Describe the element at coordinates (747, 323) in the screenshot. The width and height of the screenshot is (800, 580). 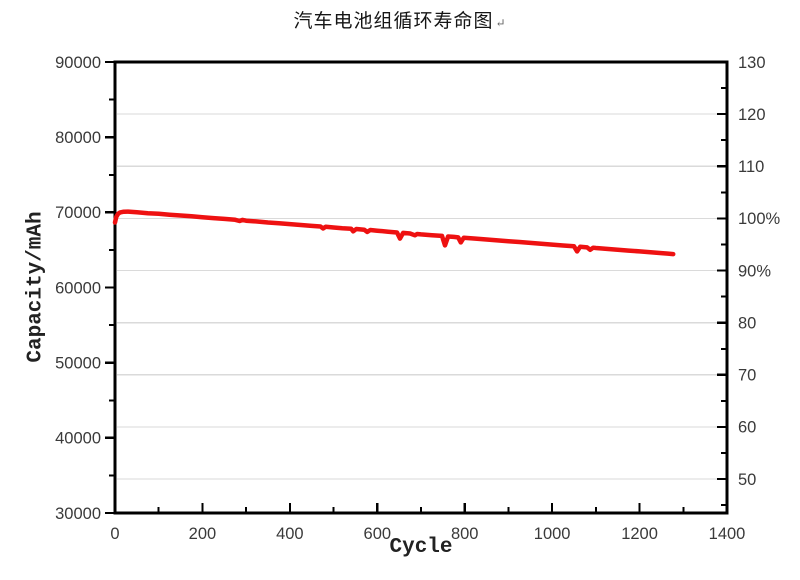
I see `right-tick-label: 80` at that location.